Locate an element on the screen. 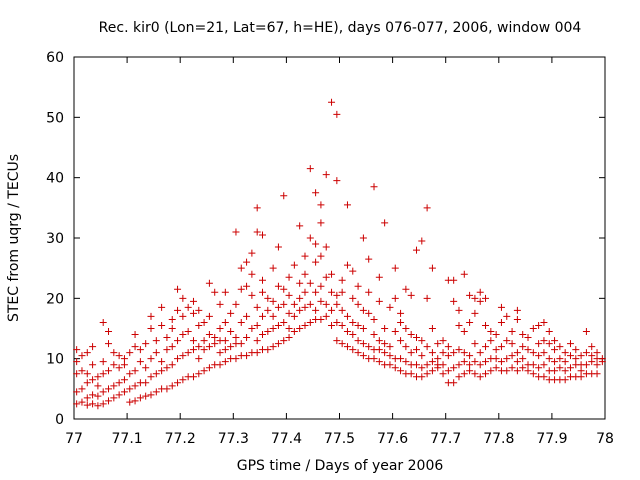 Image resolution: width=640 pixels, height=480 pixels. x-tick-label: 77.4 is located at coordinates (286, 439).